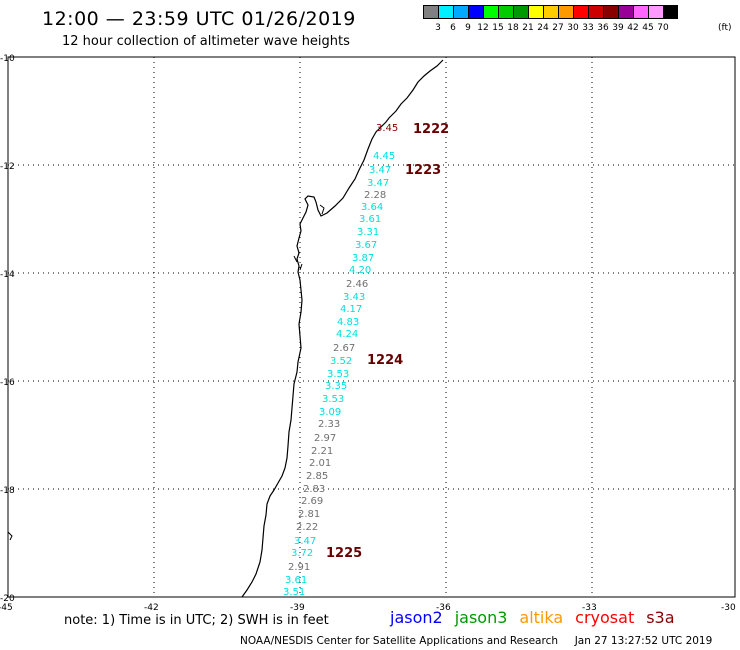 The image size is (740, 650). I want to click on wave-height-value: 2.81, so click(309, 514).